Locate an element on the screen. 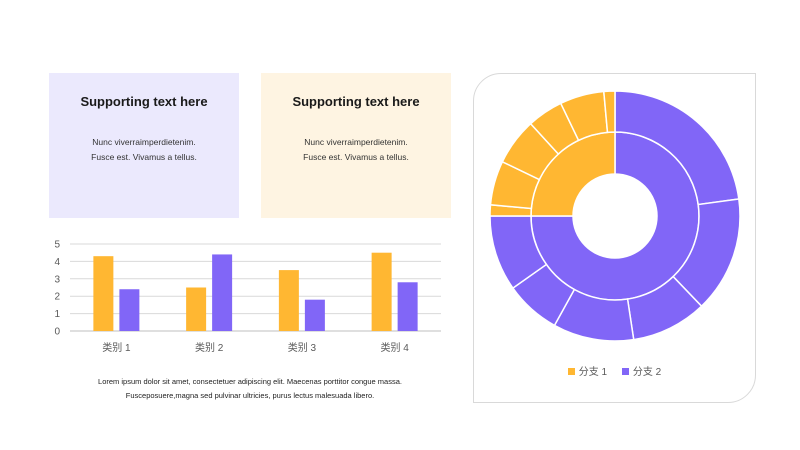  legend-item-branch-2: 分支 2 is located at coordinates (641, 370).